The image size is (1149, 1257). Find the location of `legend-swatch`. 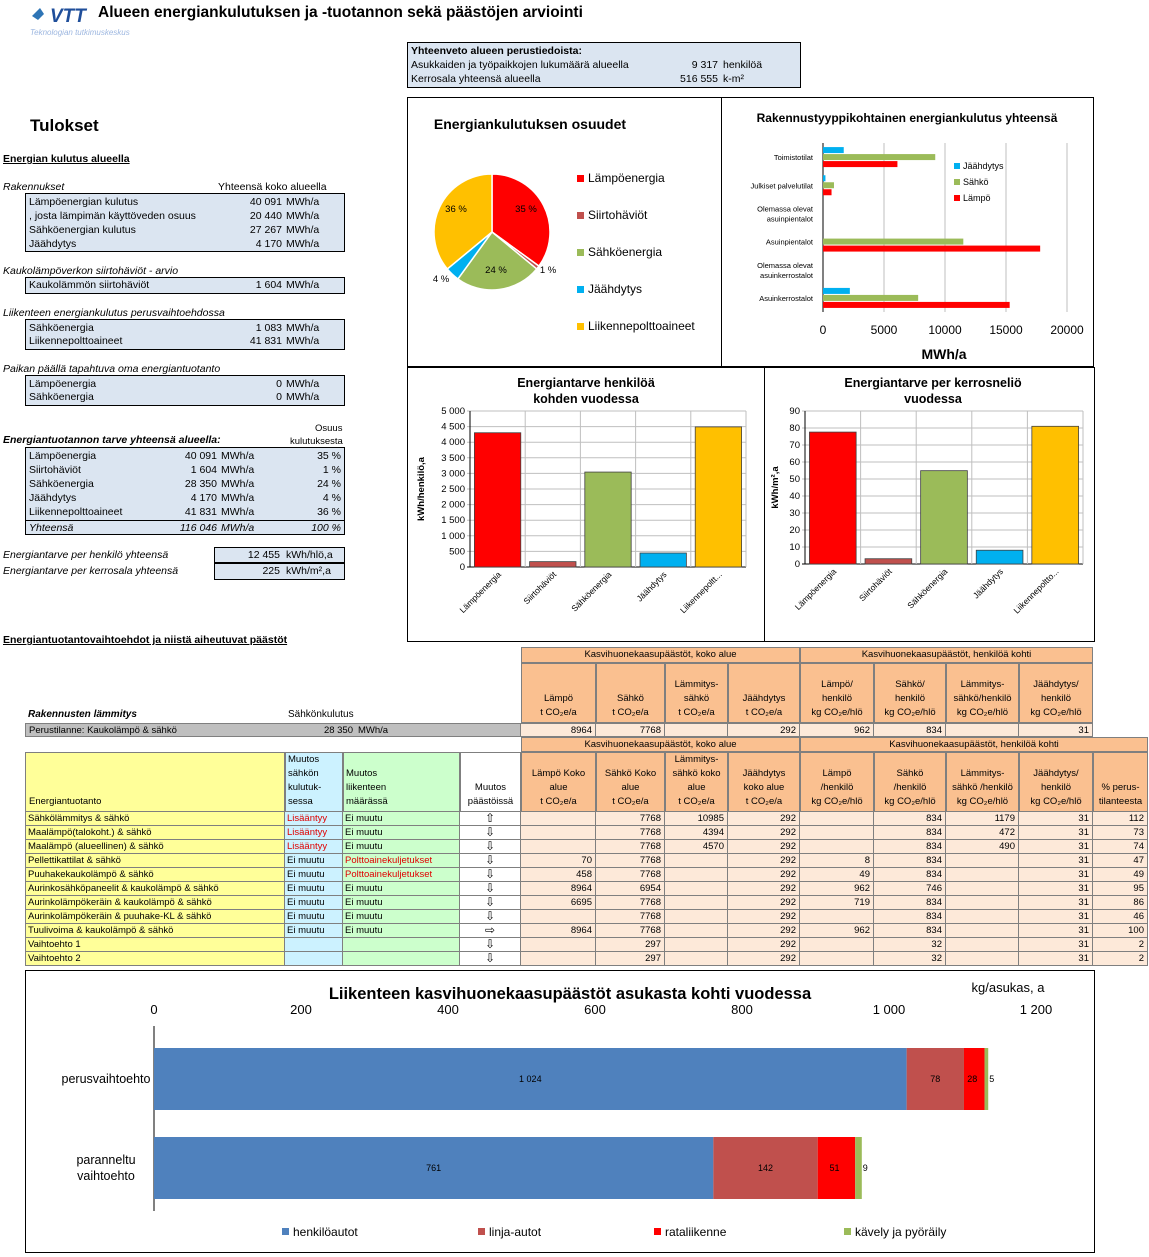

legend-swatch is located at coordinates (580, 215).